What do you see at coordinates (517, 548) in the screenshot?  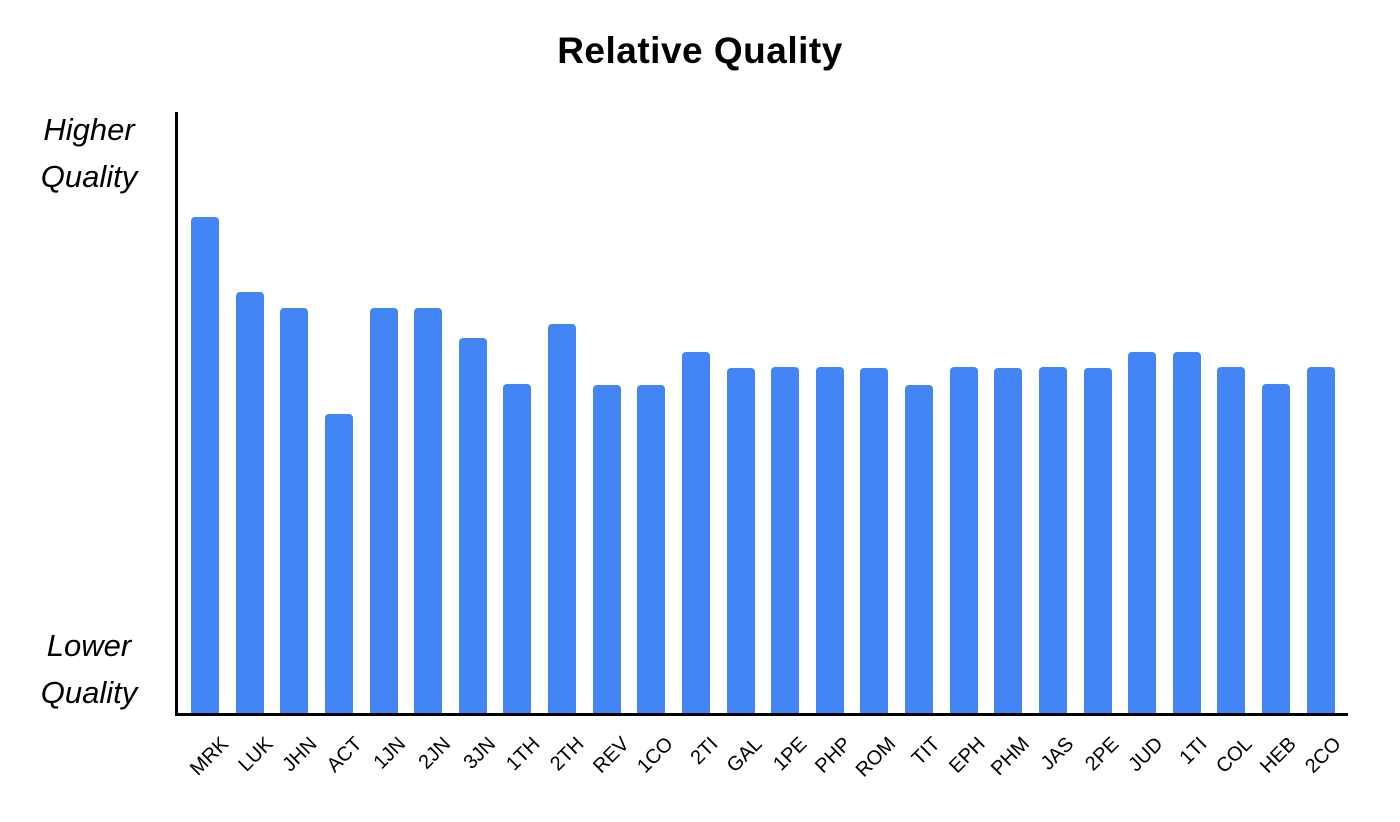 I see `bar-1th` at bounding box center [517, 548].